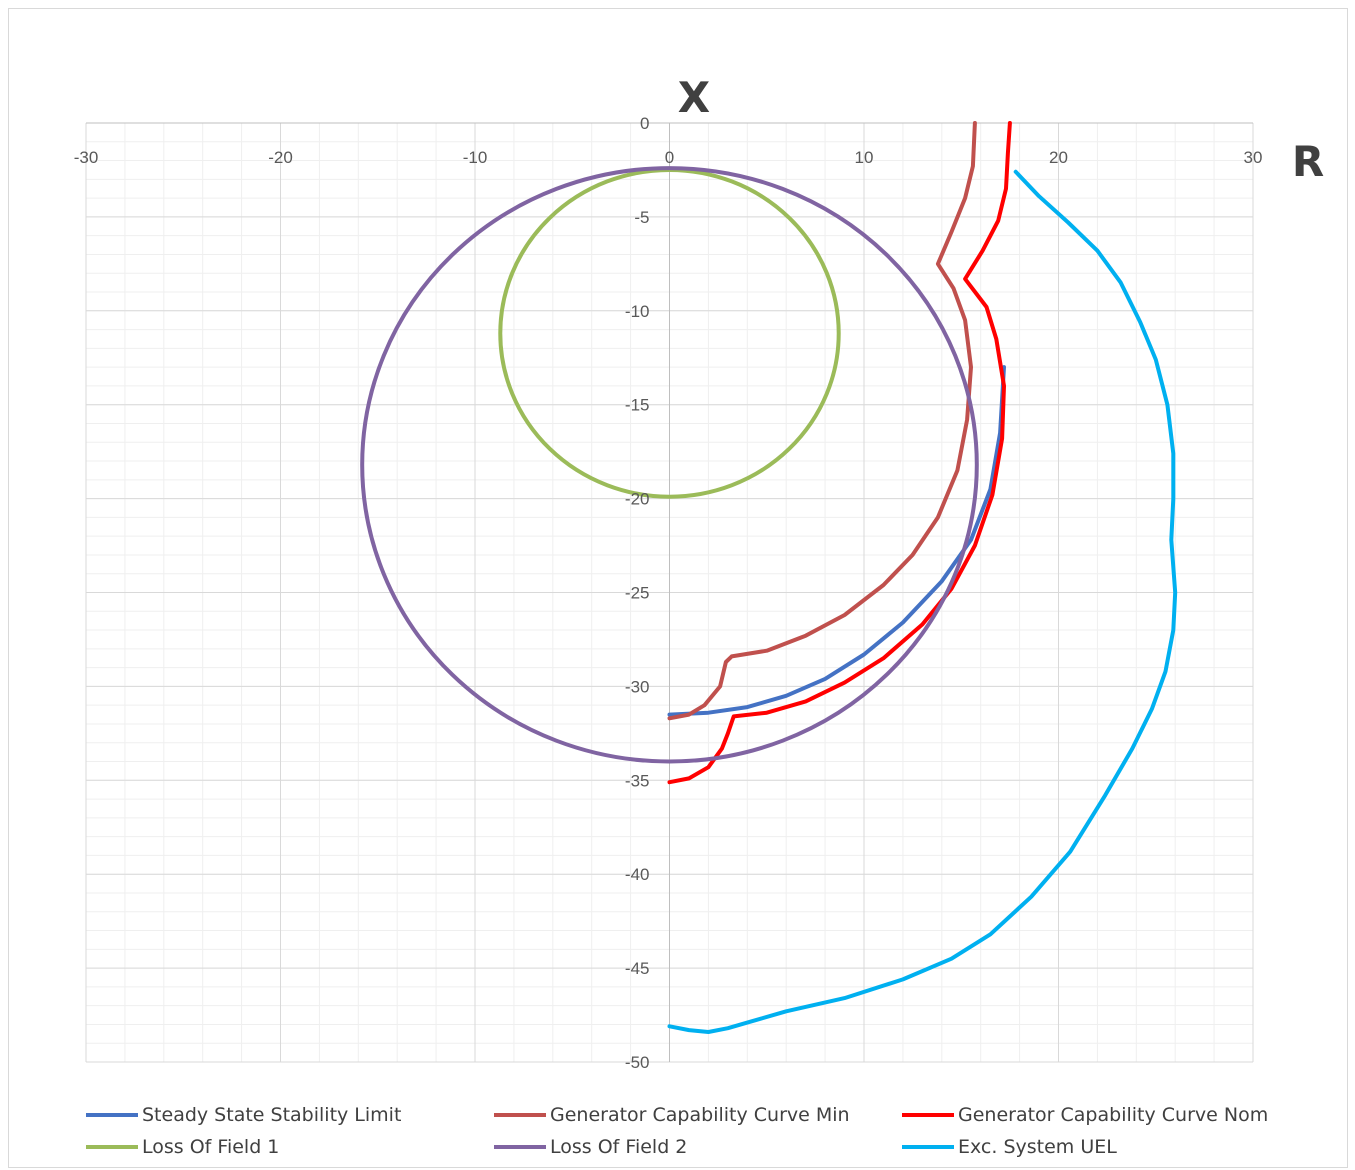 The width and height of the screenshot is (1355, 1170). What do you see at coordinates (637, 968) in the screenshot?
I see `y-tick-label: -45` at bounding box center [637, 968].